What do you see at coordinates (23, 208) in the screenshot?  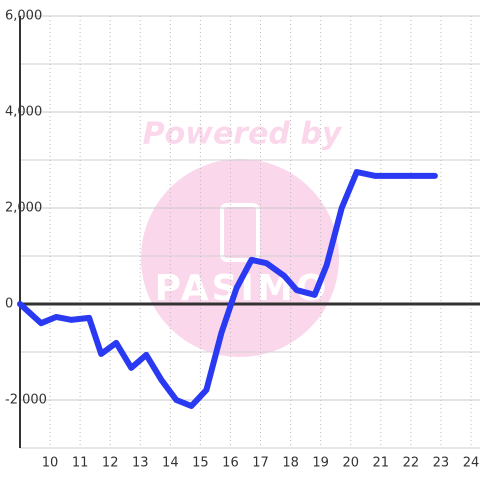 I see `y-tick-label: 2,000` at bounding box center [23, 208].